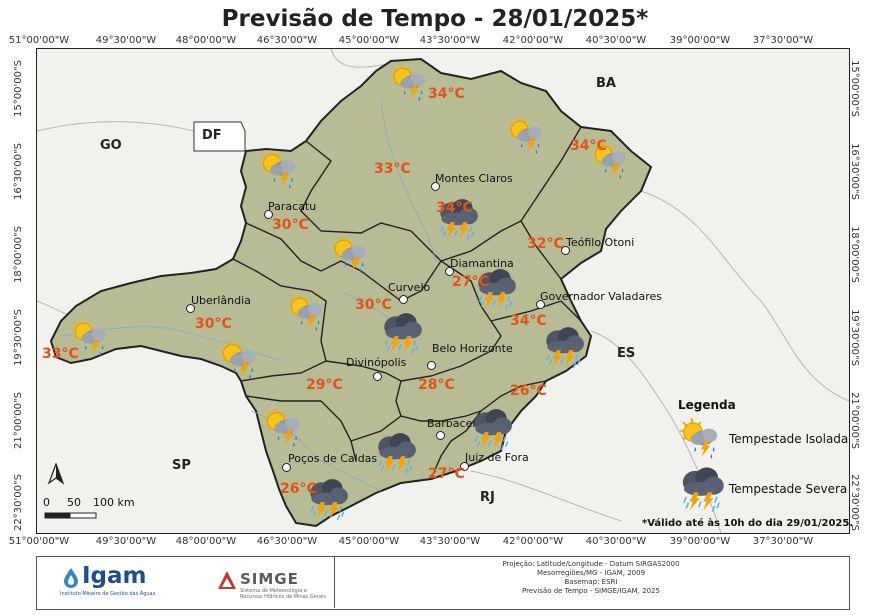 This screenshot has width=870, height=615. I want to click on region-label-ba: BA, so click(606, 83).